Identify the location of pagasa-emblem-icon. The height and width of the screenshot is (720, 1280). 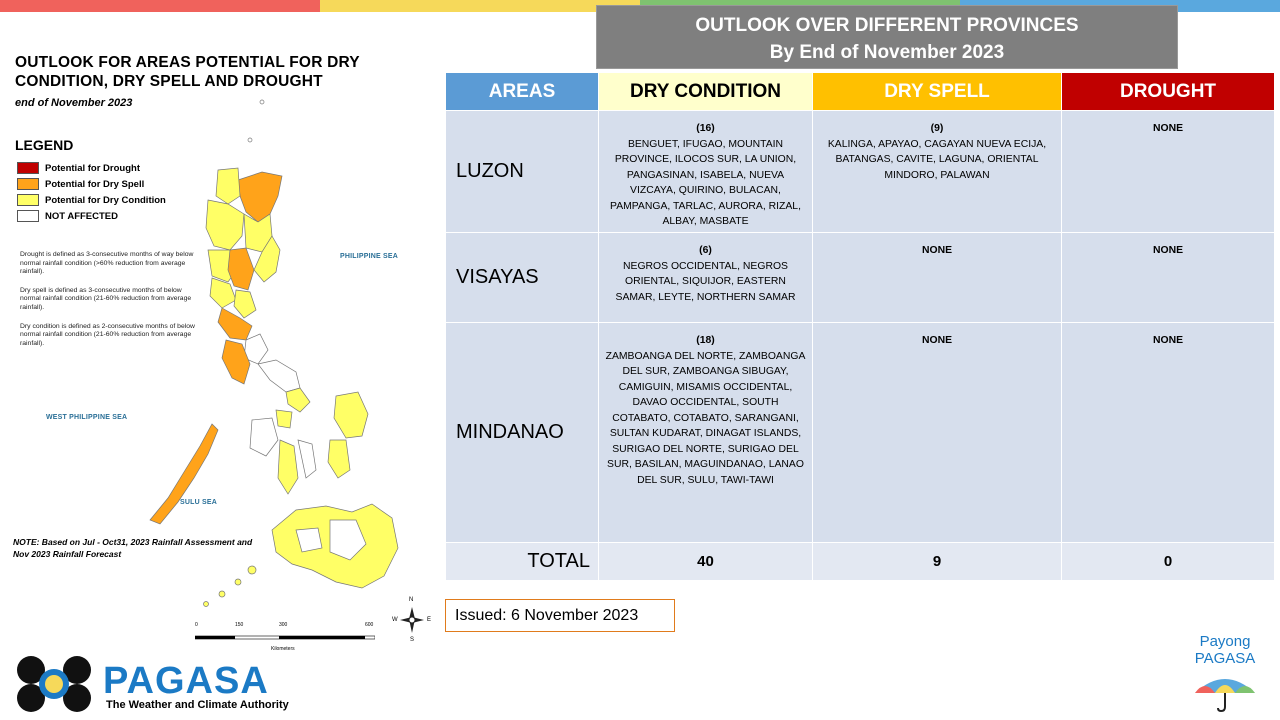
(54, 684).